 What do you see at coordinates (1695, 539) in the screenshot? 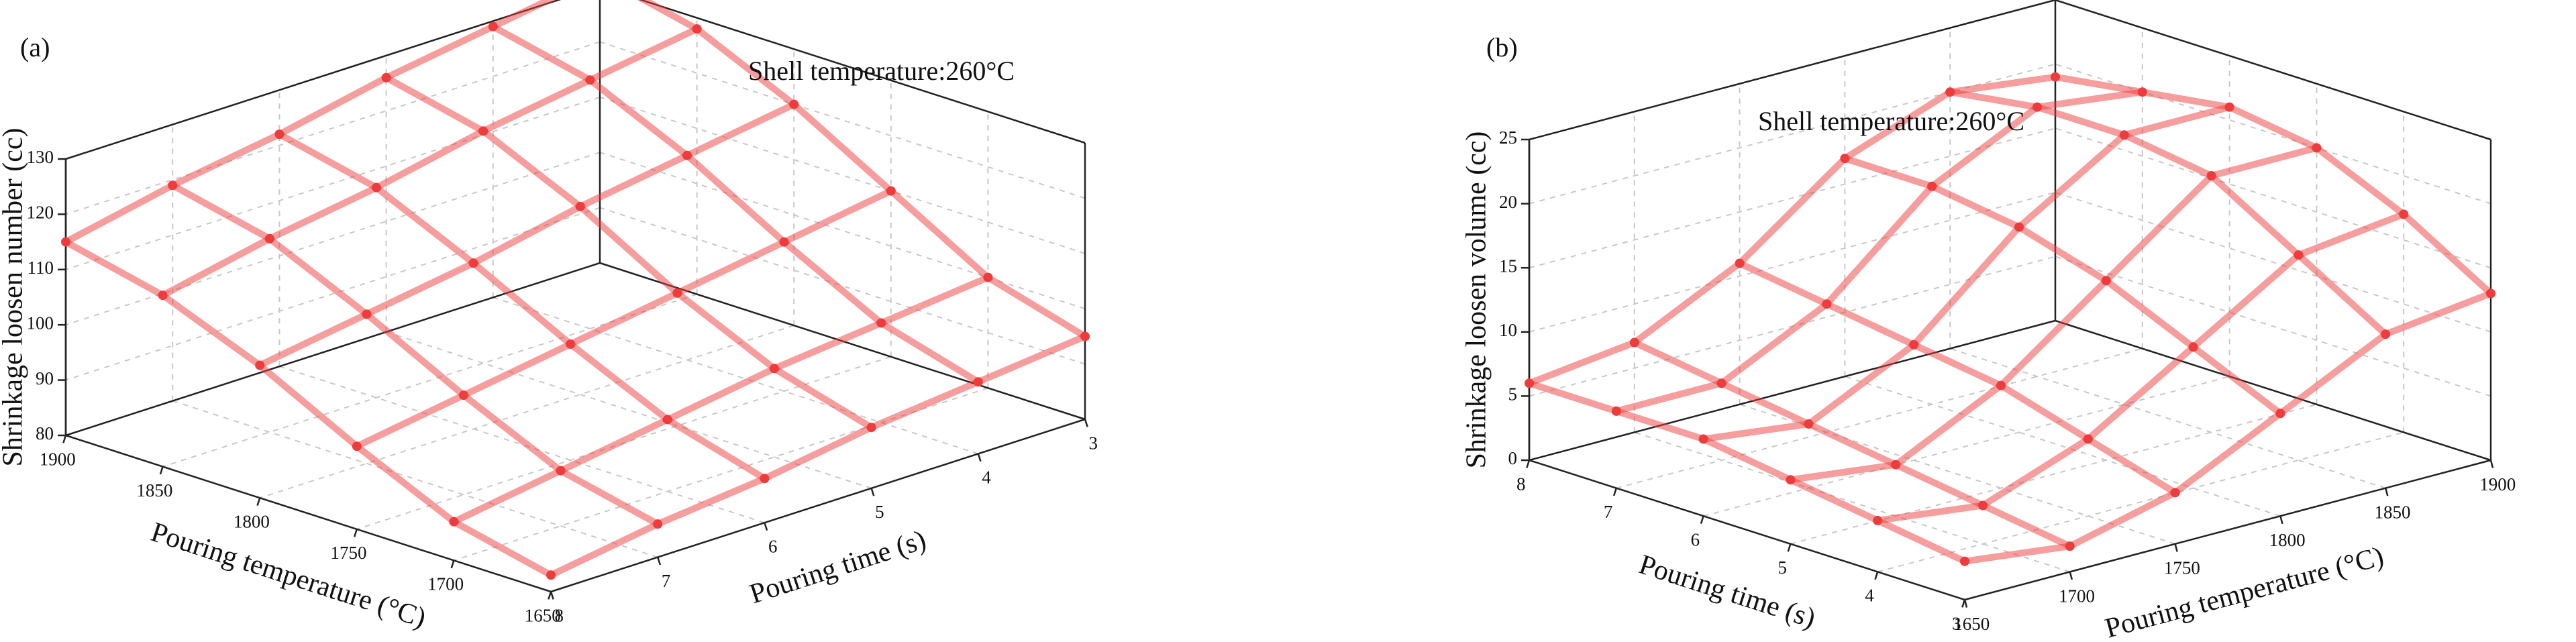
I see `y-tick-label: 6` at bounding box center [1695, 539].